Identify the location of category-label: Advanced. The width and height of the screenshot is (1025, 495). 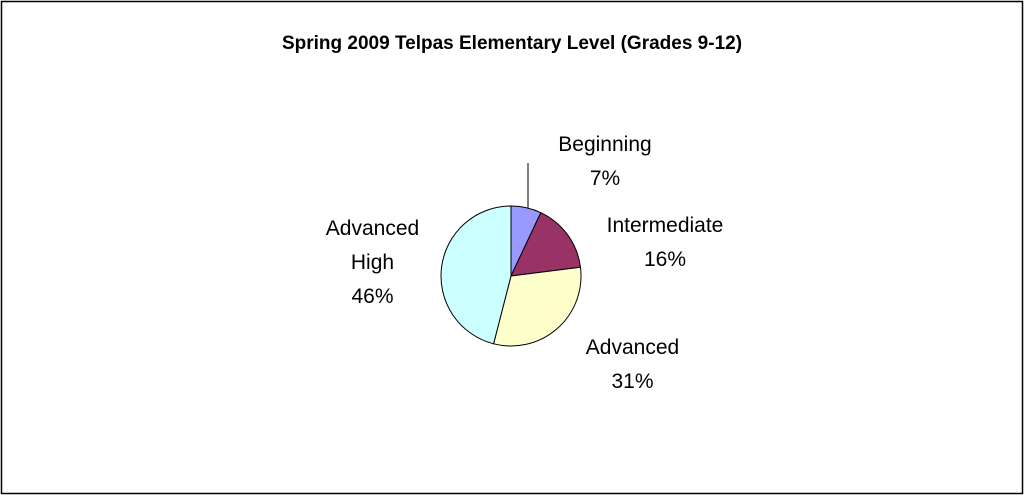
(632, 347).